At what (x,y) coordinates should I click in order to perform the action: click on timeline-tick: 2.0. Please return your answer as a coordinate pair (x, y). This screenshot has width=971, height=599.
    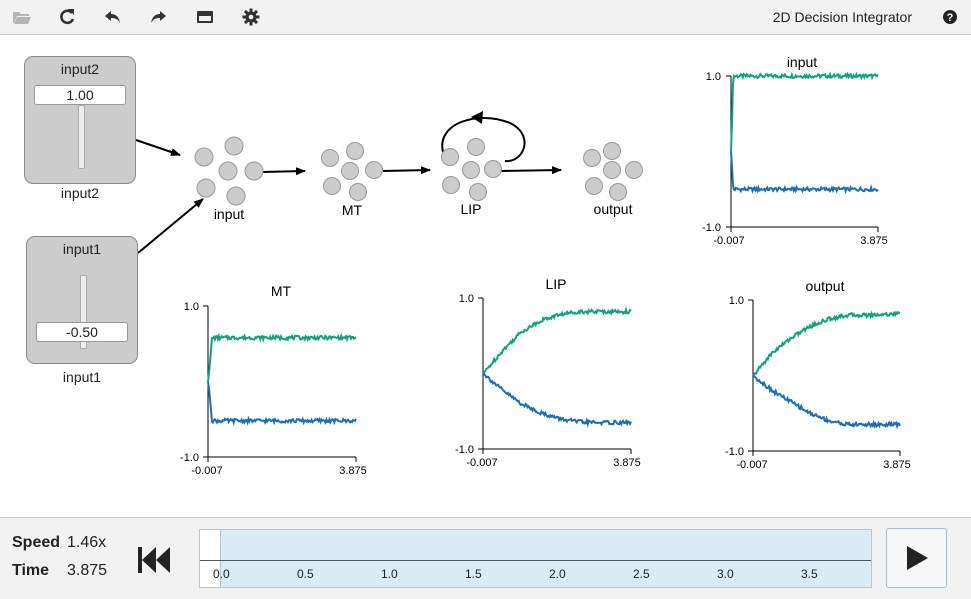
    Looking at the image, I should click on (557, 574).